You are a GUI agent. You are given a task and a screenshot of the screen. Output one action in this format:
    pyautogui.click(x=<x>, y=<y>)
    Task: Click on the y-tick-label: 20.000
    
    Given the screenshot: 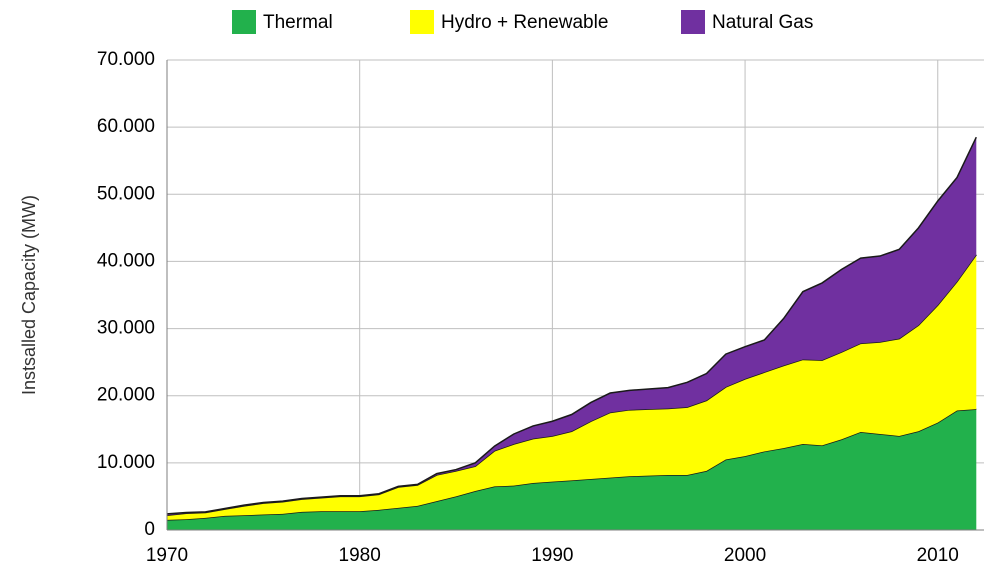 What is the action you would take?
    pyautogui.click(x=126, y=395)
    